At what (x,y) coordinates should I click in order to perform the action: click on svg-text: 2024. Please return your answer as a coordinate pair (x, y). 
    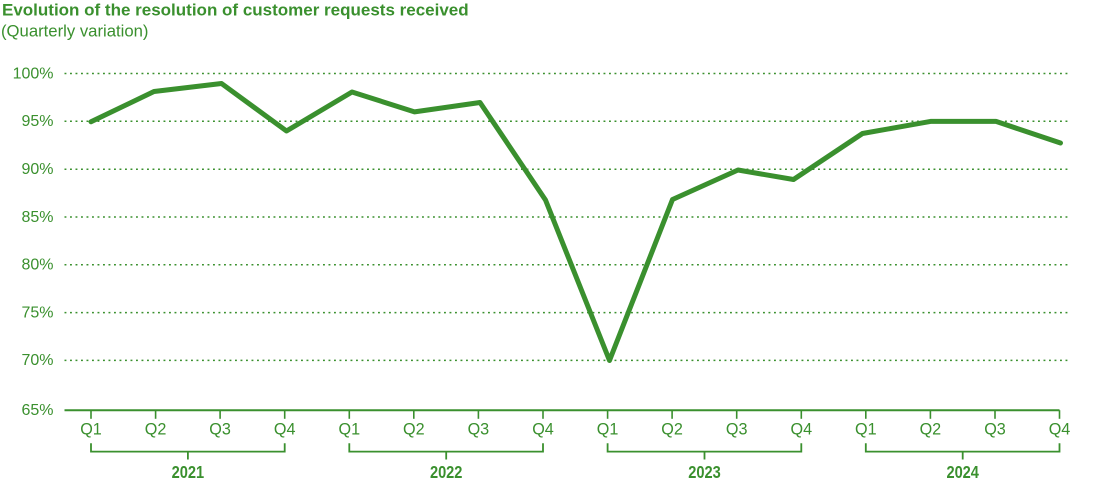
    Looking at the image, I should click on (962, 472).